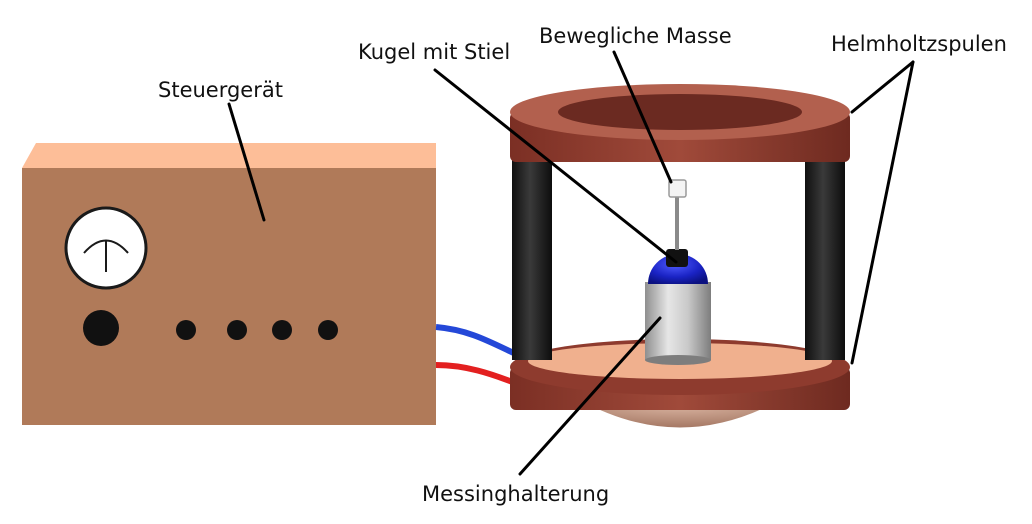 This screenshot has height=524, width=1032. What do you see at coordinates (677, 188) in the screenshot?
I see `movable-mass` at bounding box center [677, 188].